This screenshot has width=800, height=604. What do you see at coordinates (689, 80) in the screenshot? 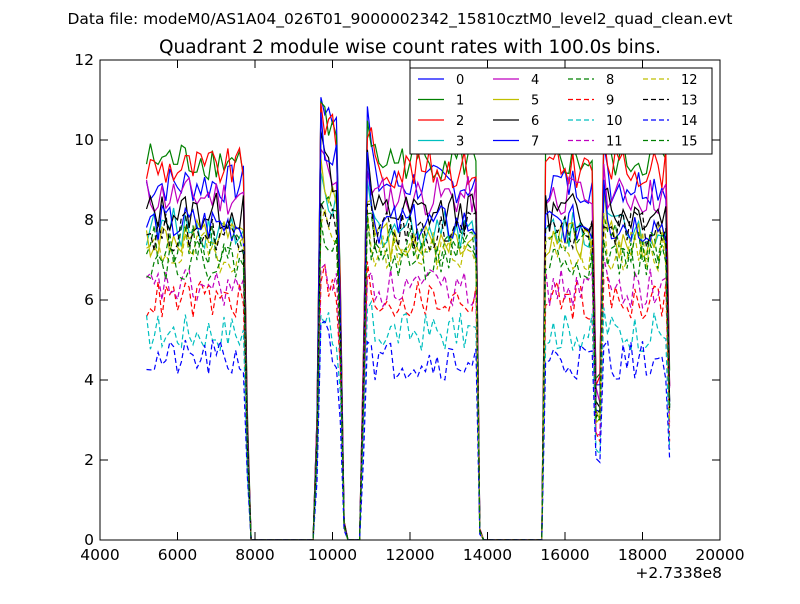
I see `legend-label-12: 12` at bounding box center [689, 80].